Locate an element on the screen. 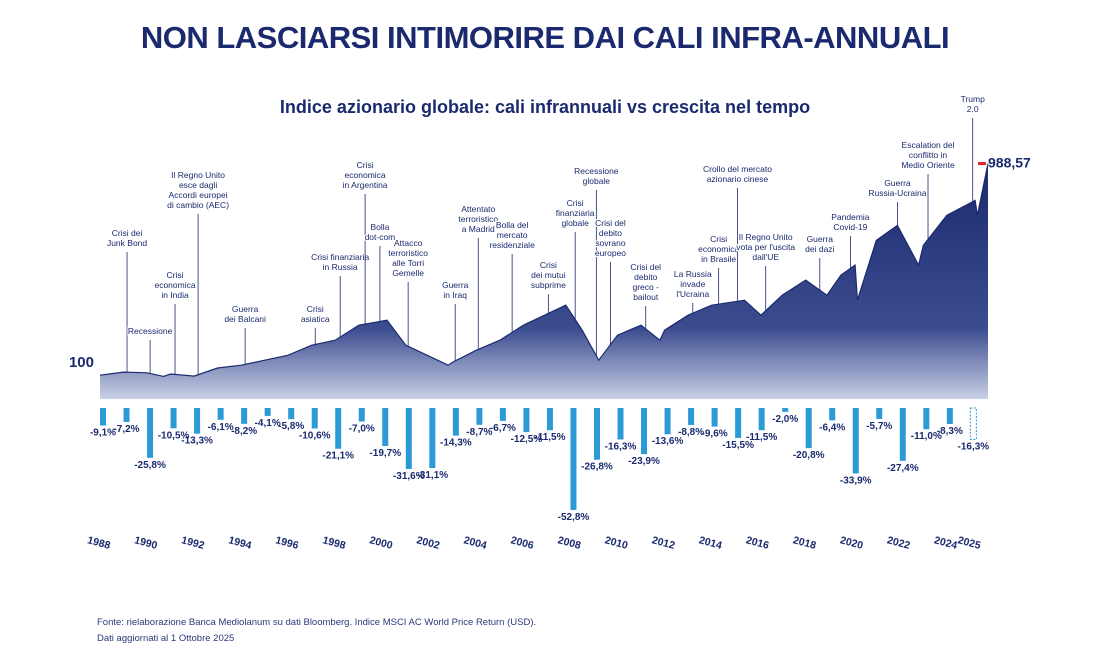 The width and height of the screenshot is (1100, 650). annotation-text: Medio Oriente is located at coordinates (928, 165).